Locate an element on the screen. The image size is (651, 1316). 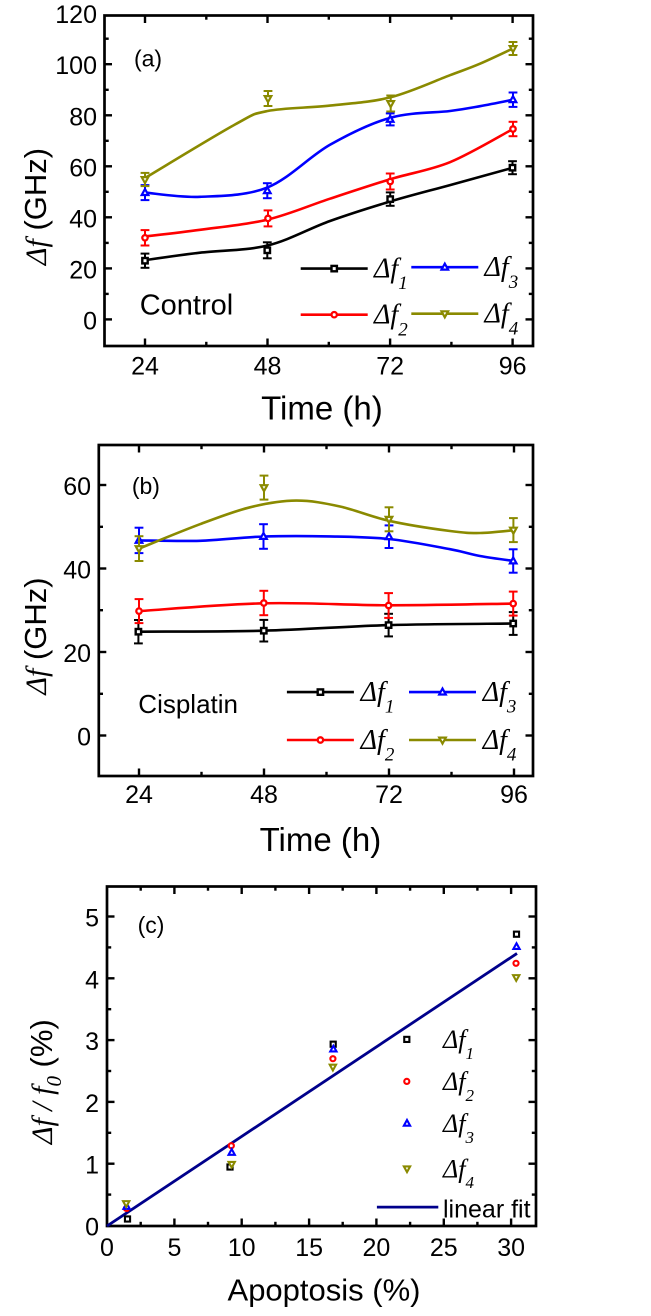
svg-text: 30 is located at coordinates (511, 1248).